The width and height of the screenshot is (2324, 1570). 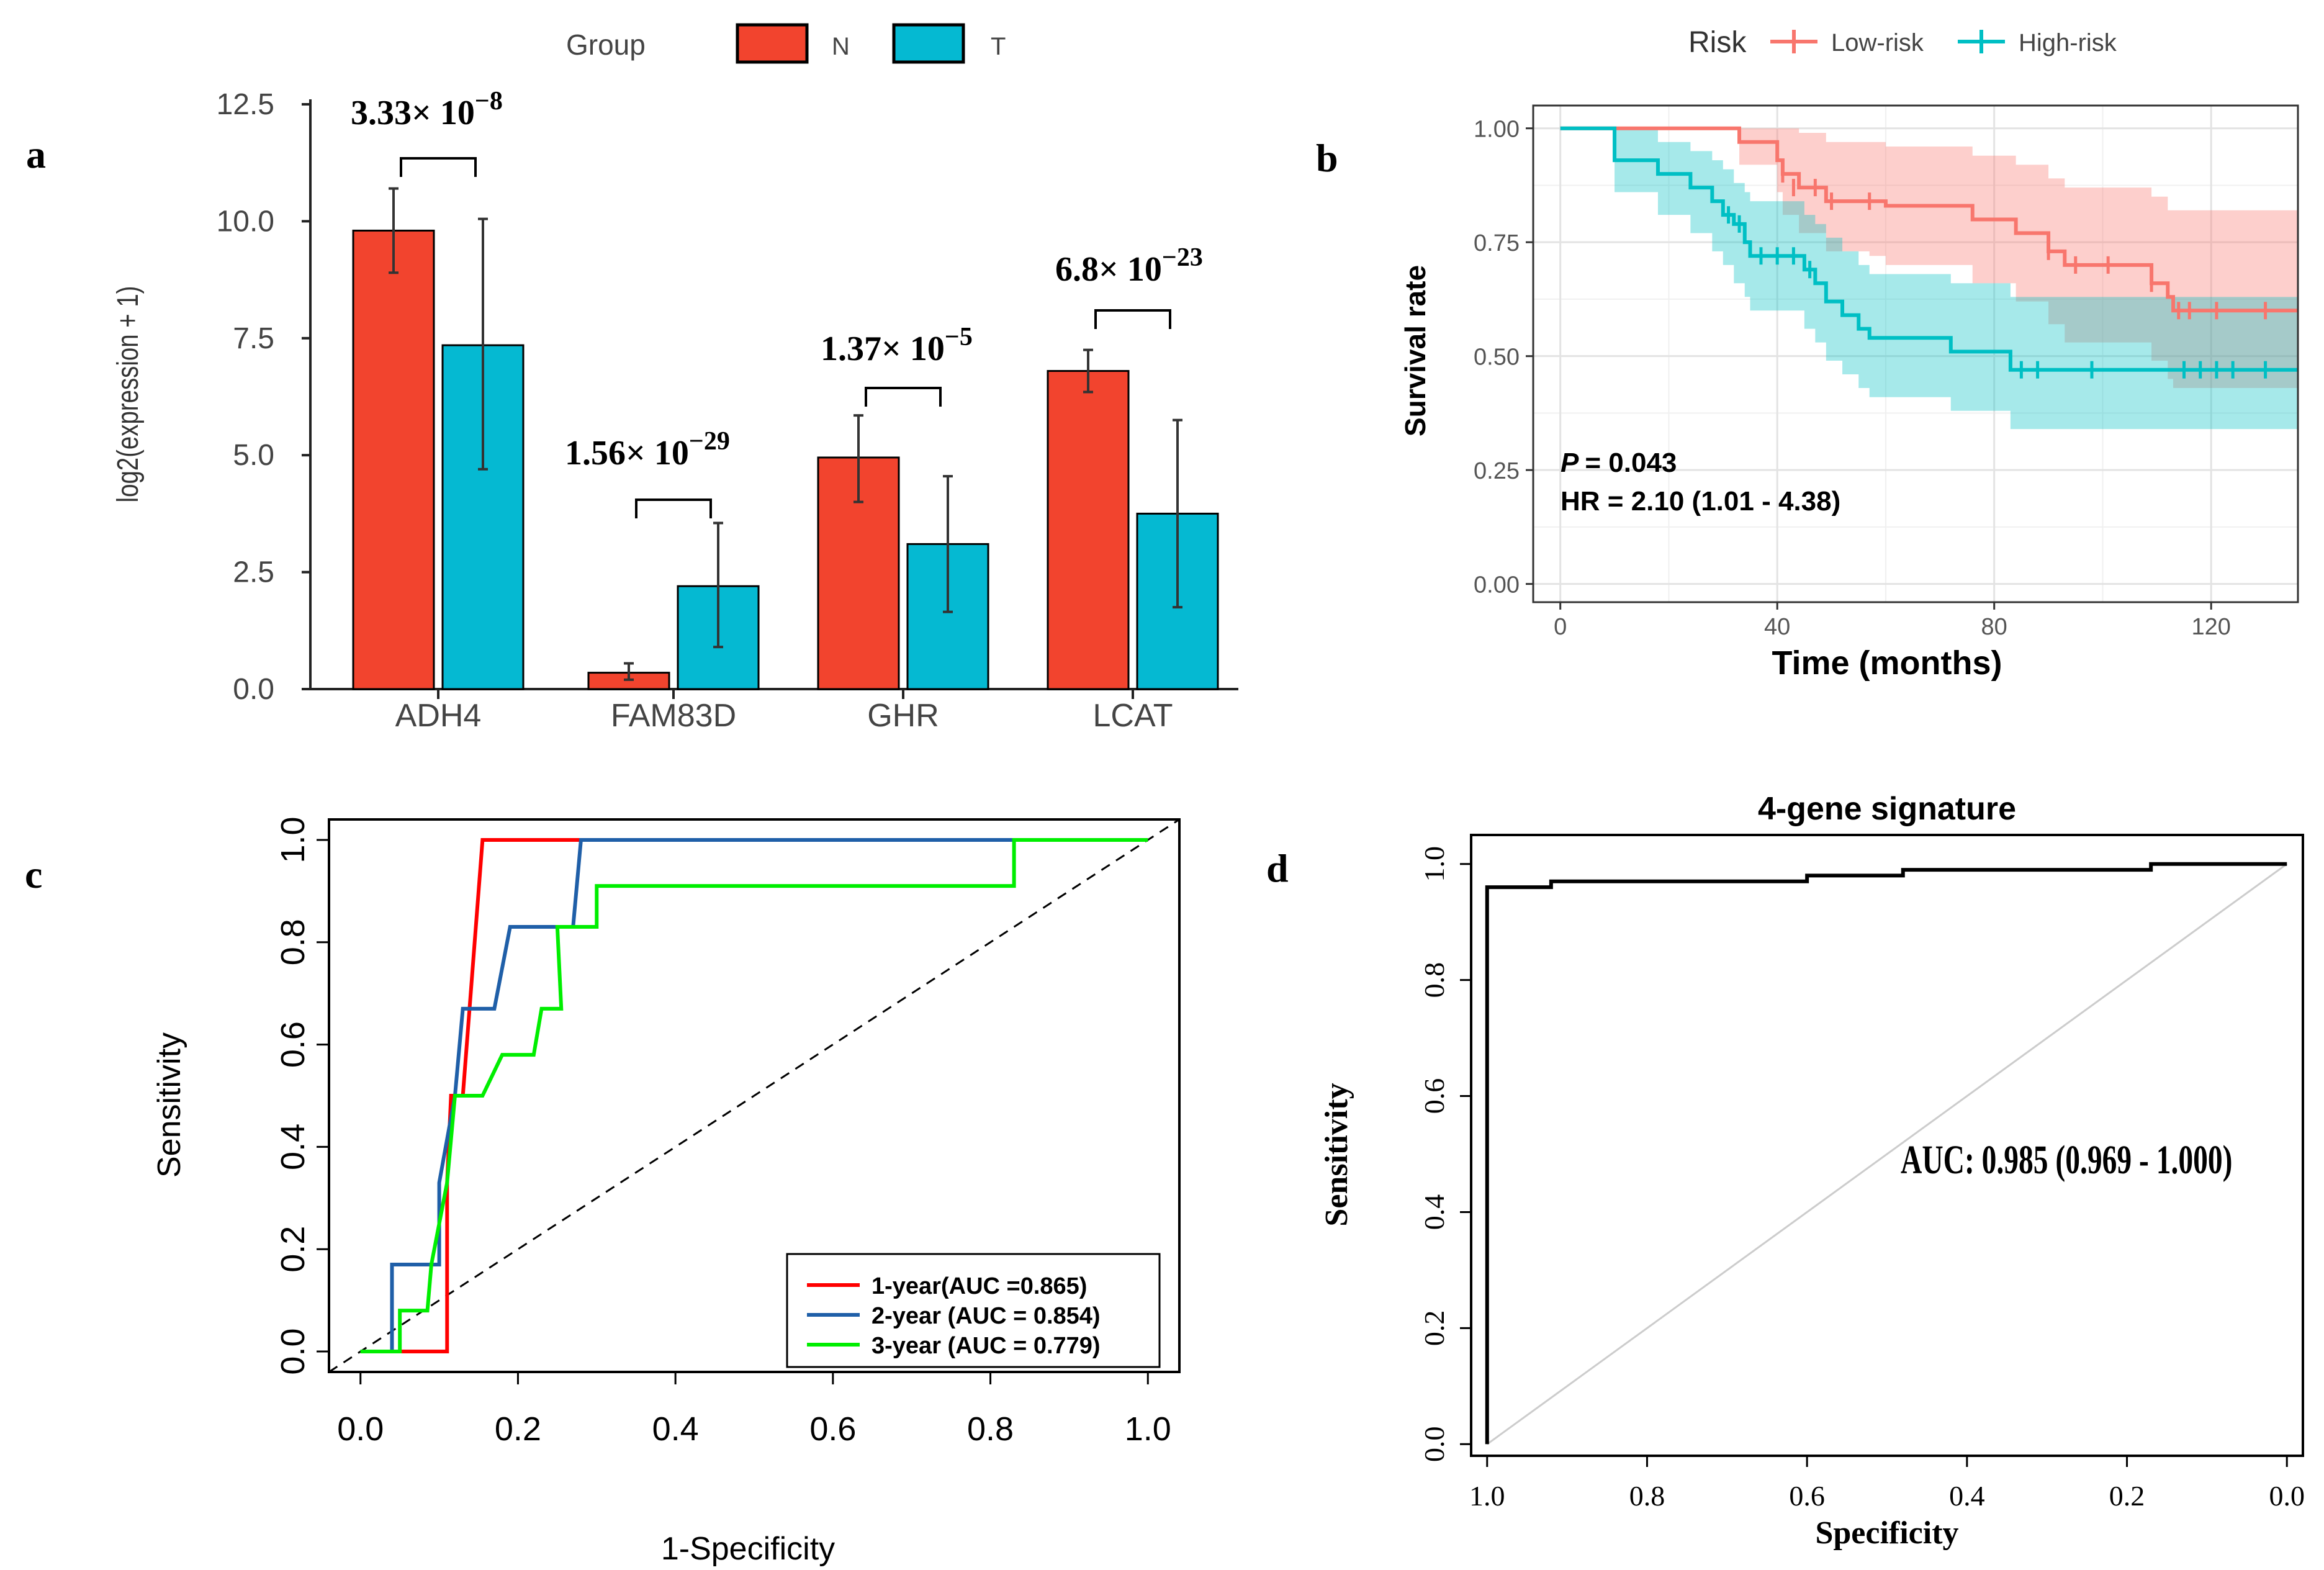 What do you see at coordinates (1631, 463) in the screenshot?
I see `annotation-b-p-value: = 0.043` at bounding box center [1631, 463].